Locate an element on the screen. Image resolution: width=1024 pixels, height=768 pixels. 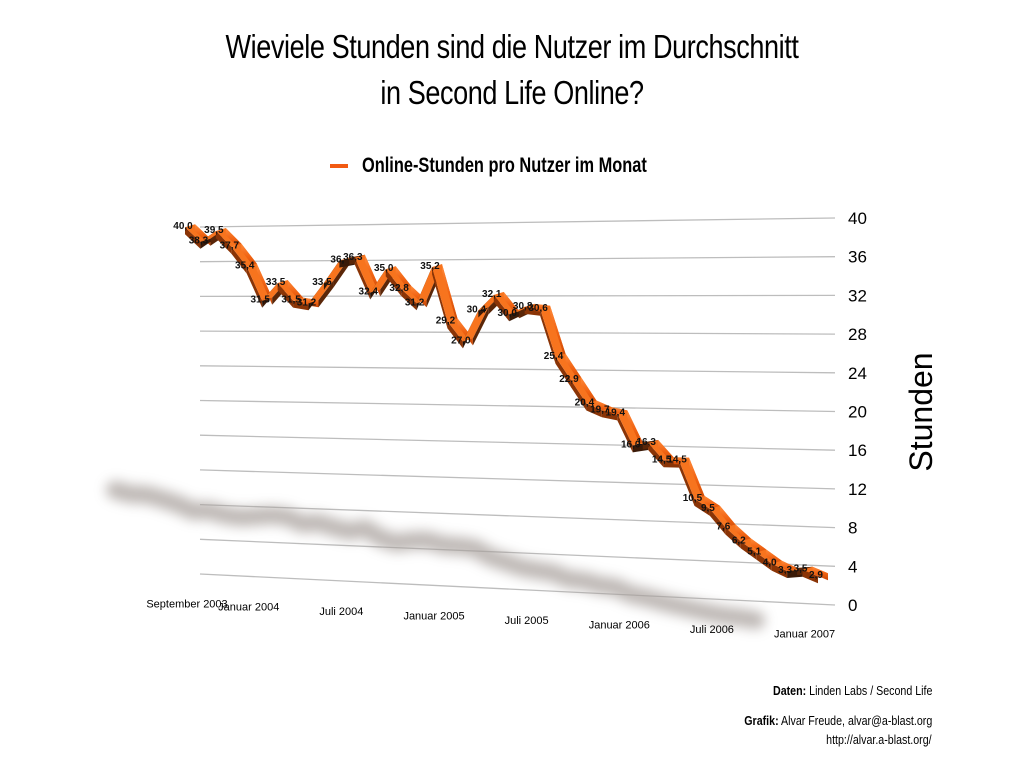
x-tick-label: September 2003 is located at coordinates (186, 604).